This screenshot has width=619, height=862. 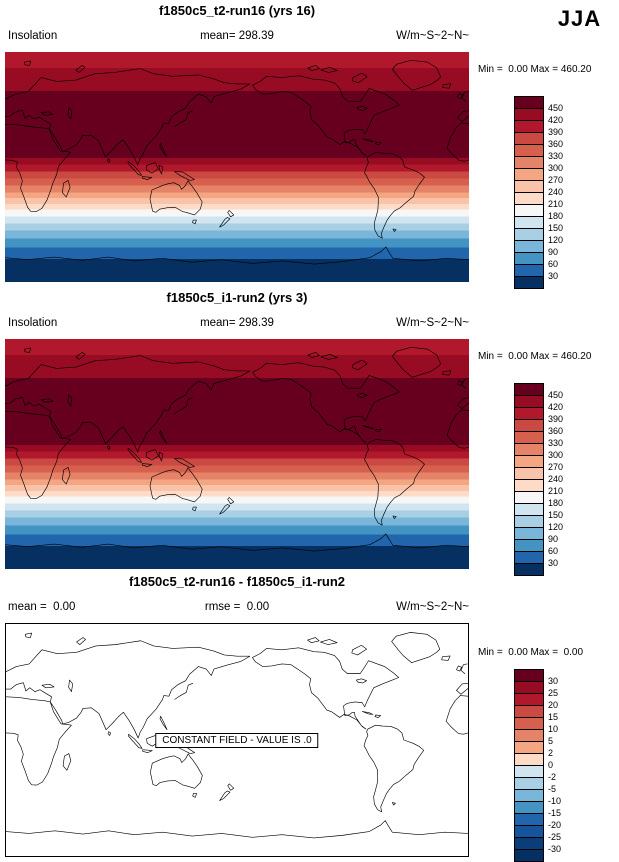 What do you see at coordinates (552, 789) in the screenshot?
I see `colorbar-tick-label: -5` at bounding box center [552, 789].